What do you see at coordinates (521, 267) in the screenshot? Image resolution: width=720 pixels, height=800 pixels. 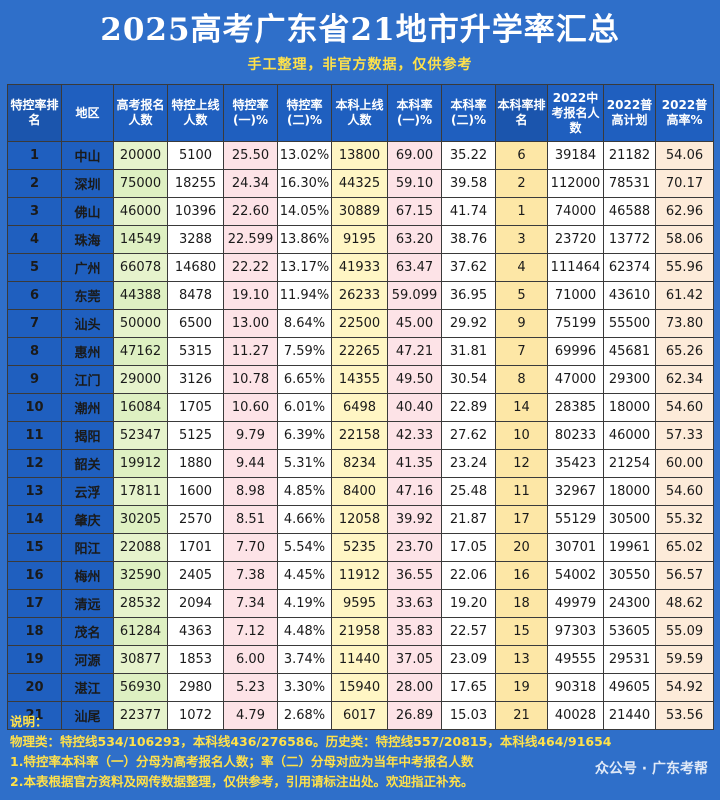 I see `benke-rank-cell: 4` at bounding box center [521, 267].